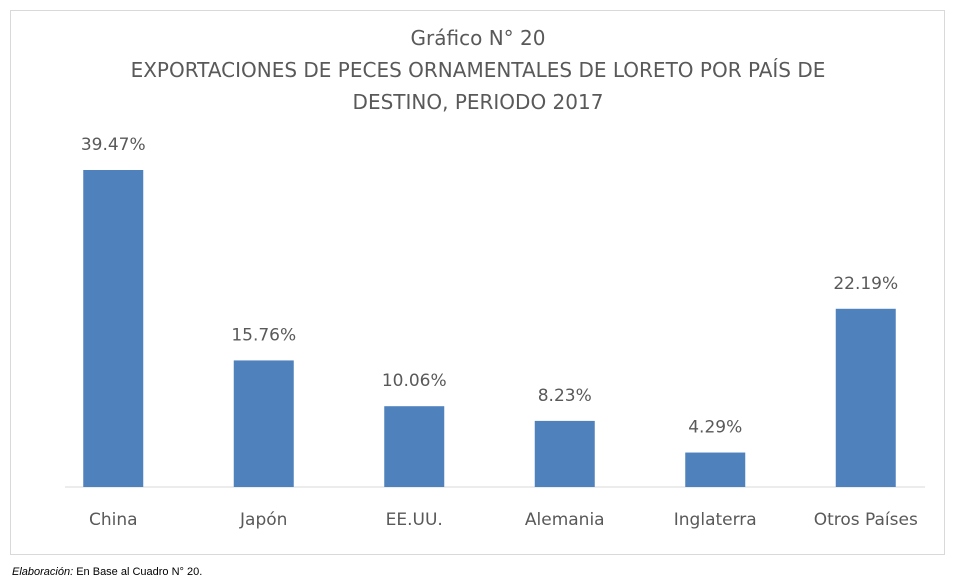 The height and width of the screenshot is (583, 956). Describe the element at coordinates (715, 428) in the screenshot. I see `value-label: 4.29%` at that location.